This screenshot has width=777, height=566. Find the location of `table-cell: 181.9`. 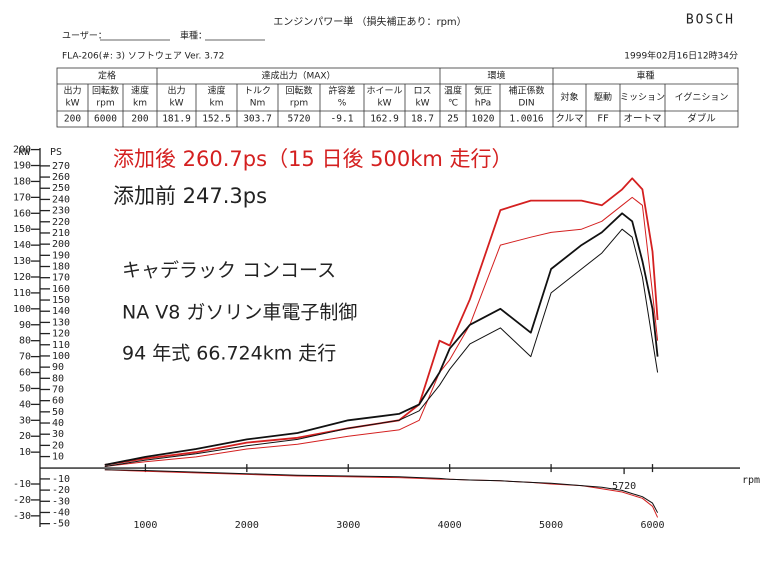

table-cell: 181.9 is located at coordinates (176, 119).